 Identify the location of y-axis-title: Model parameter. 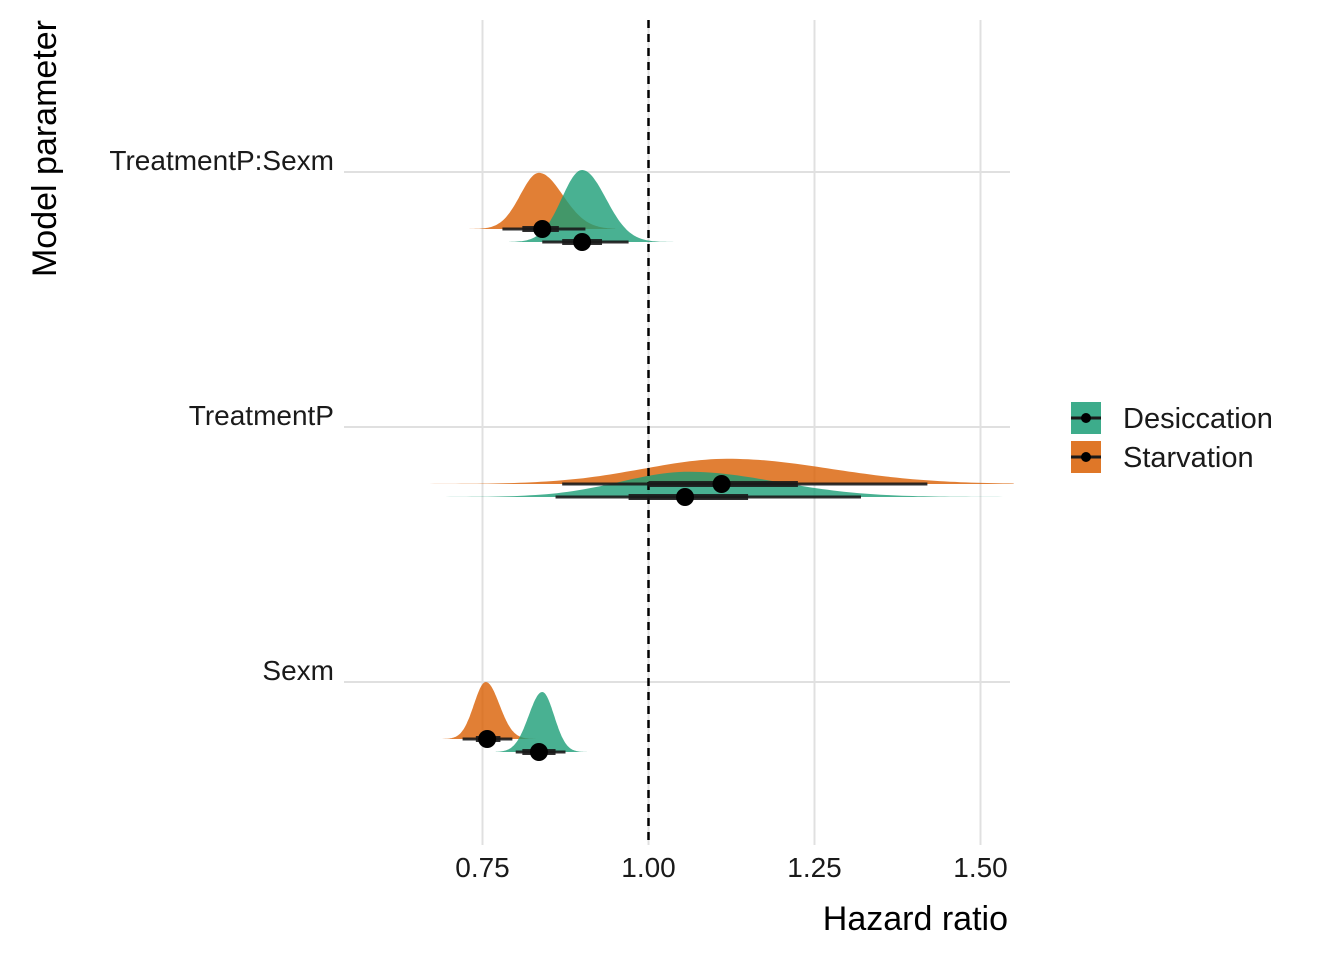
(45, 148).